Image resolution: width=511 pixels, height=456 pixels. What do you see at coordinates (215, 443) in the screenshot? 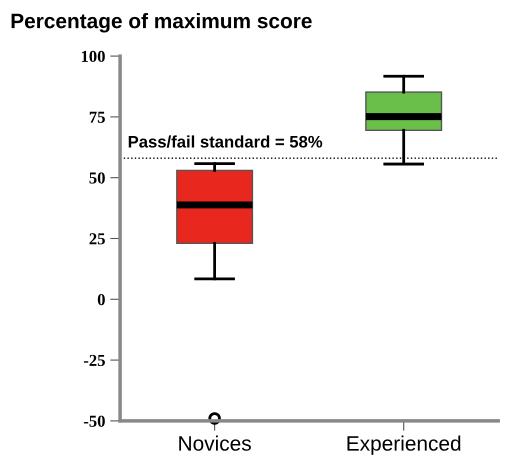
I see `x-tick-label: Novices` at bounding box center [215, 443].